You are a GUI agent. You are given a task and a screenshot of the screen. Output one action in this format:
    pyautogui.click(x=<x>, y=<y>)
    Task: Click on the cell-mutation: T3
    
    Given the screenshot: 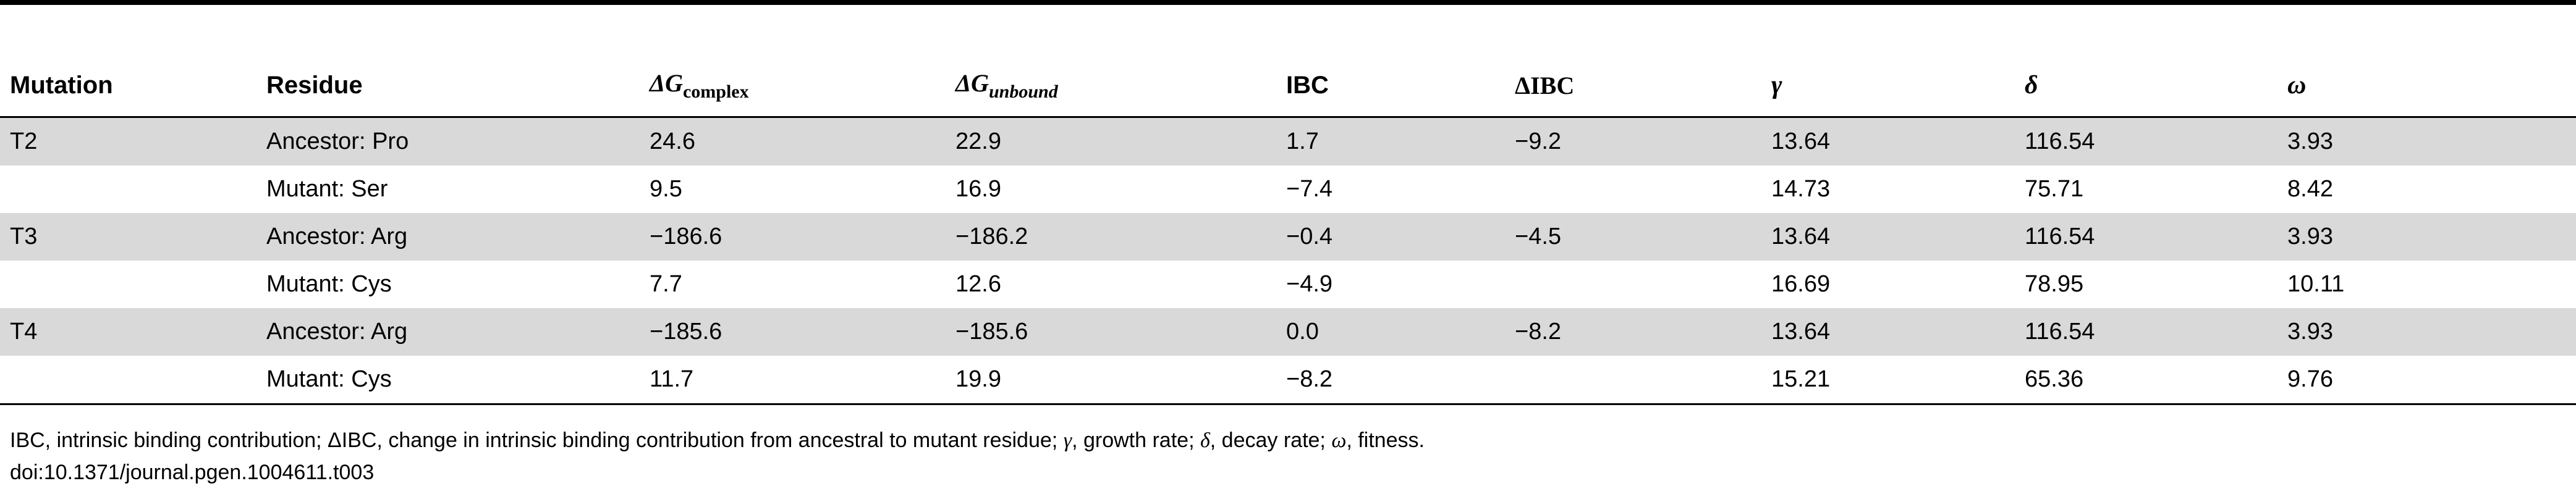 What is the action you would take?
    pyautogui.click(x=128, y=237)
    